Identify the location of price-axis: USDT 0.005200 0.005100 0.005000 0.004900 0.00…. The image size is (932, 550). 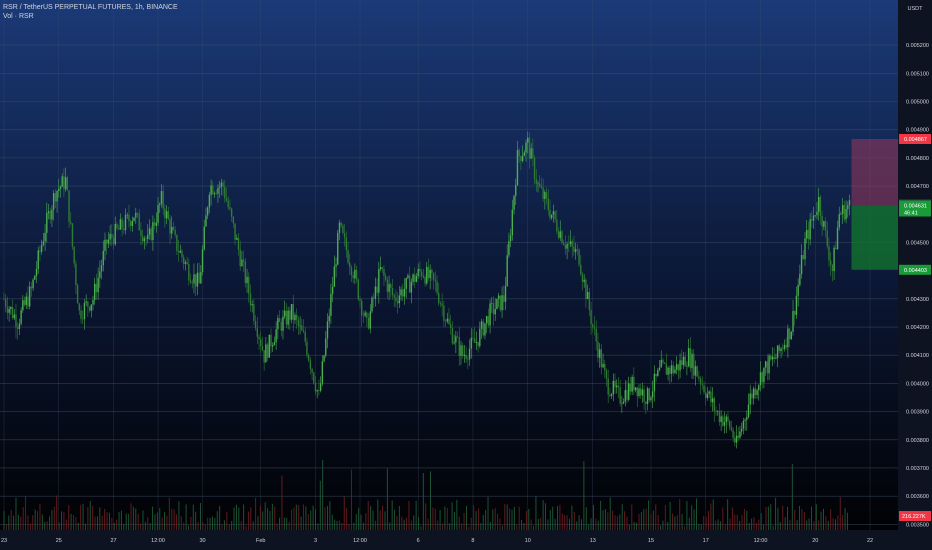
(915, 275).